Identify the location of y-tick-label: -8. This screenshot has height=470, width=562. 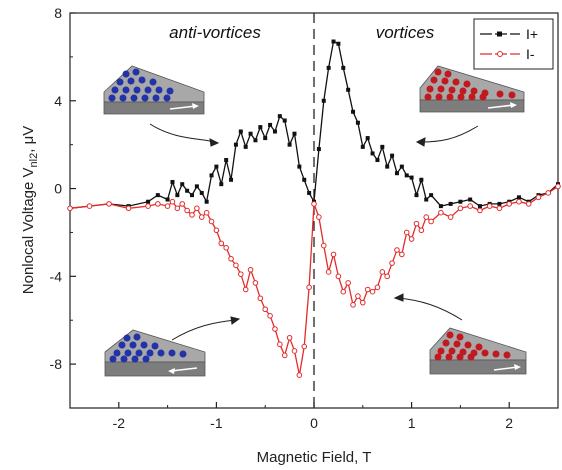
(56, 364).